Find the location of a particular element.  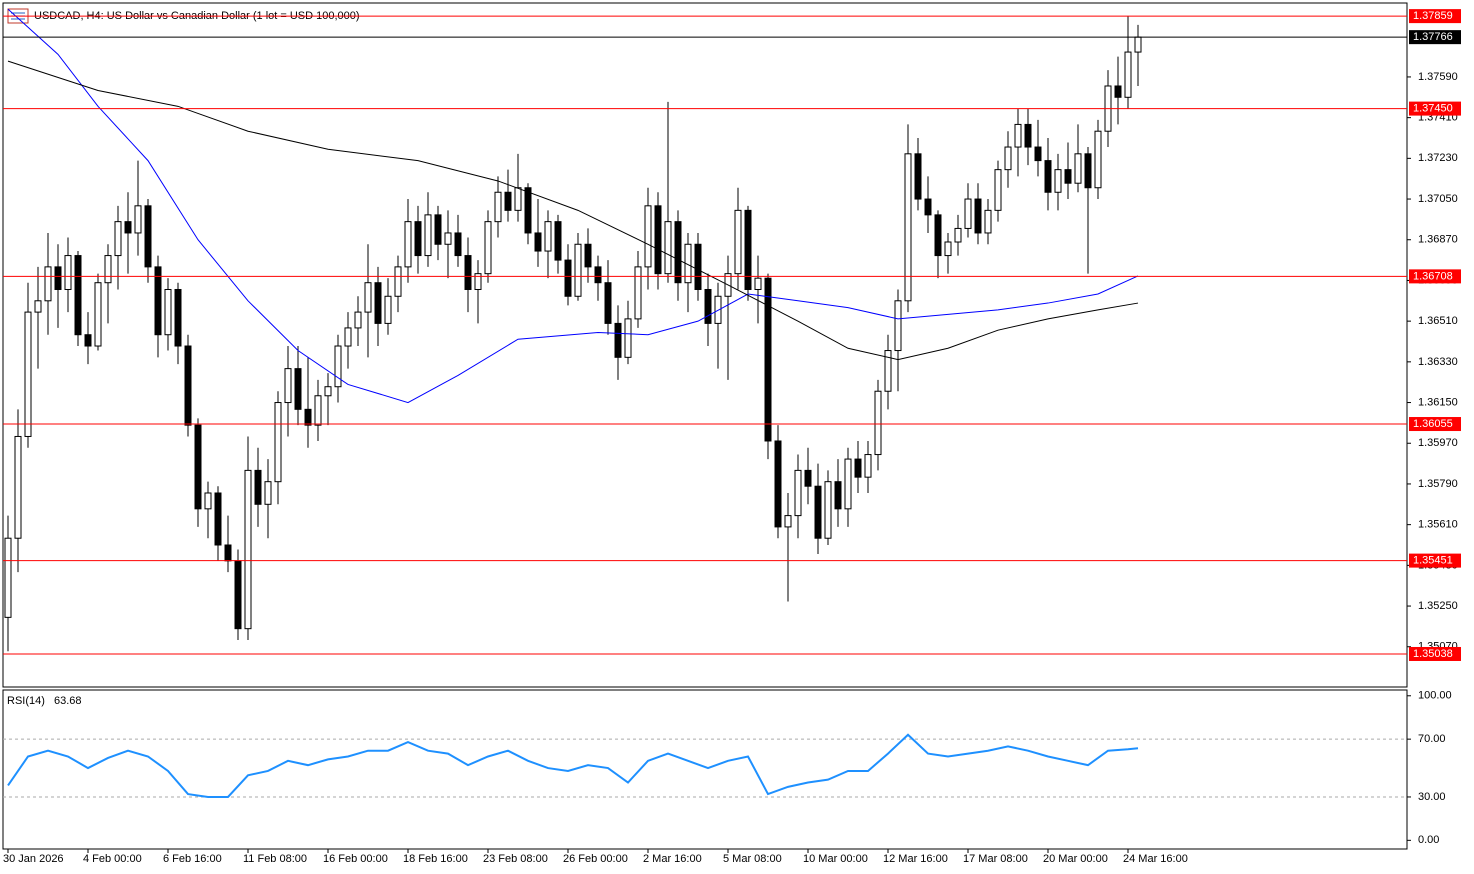

y-tick-label: 1.35250 is located at coordinates (1438, 606).